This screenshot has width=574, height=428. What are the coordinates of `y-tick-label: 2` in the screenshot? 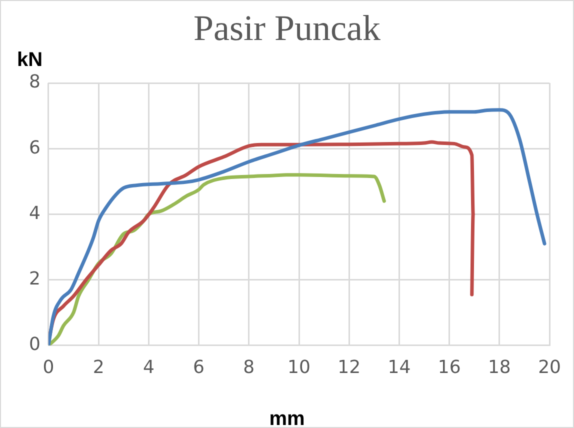 It's located at (34, 279).